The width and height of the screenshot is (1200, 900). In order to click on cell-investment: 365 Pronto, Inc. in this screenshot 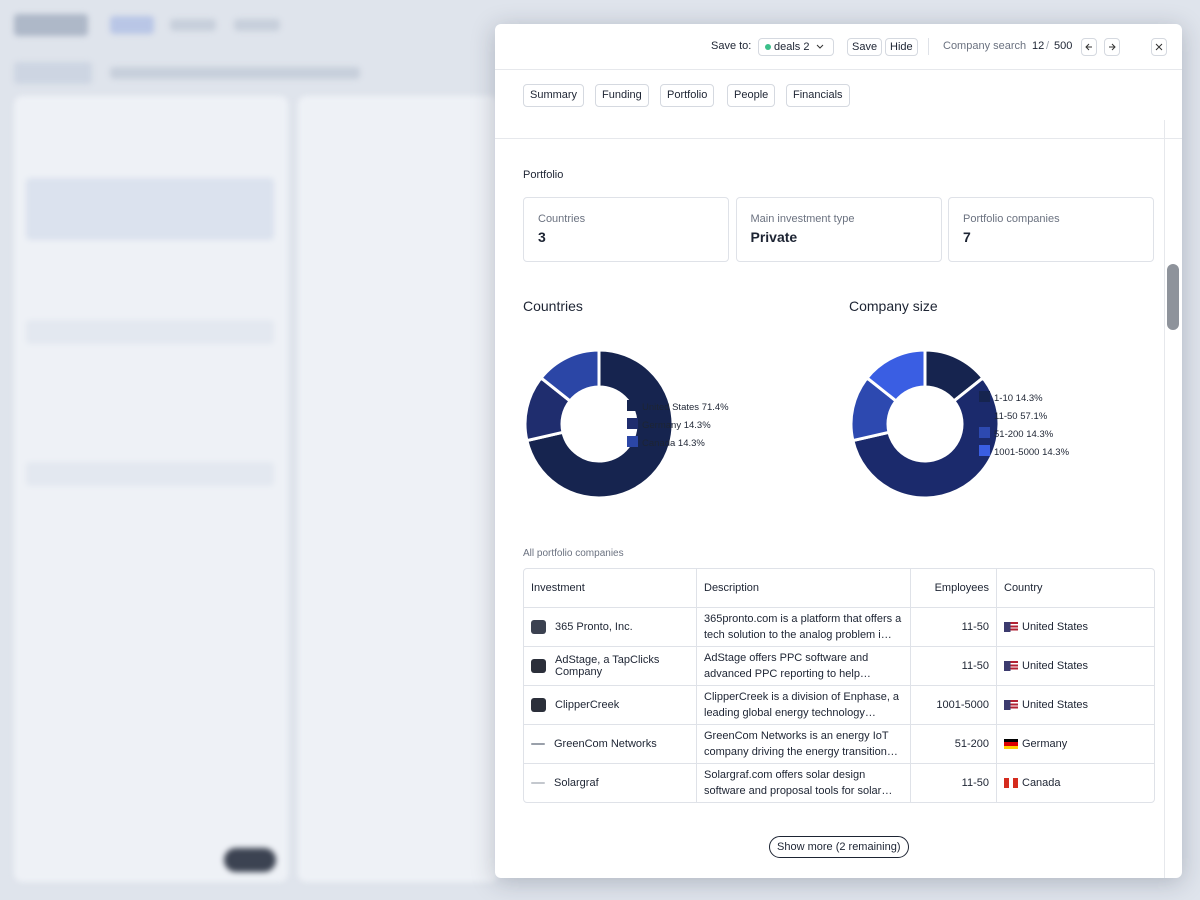, I will do `click(610, 627)`.